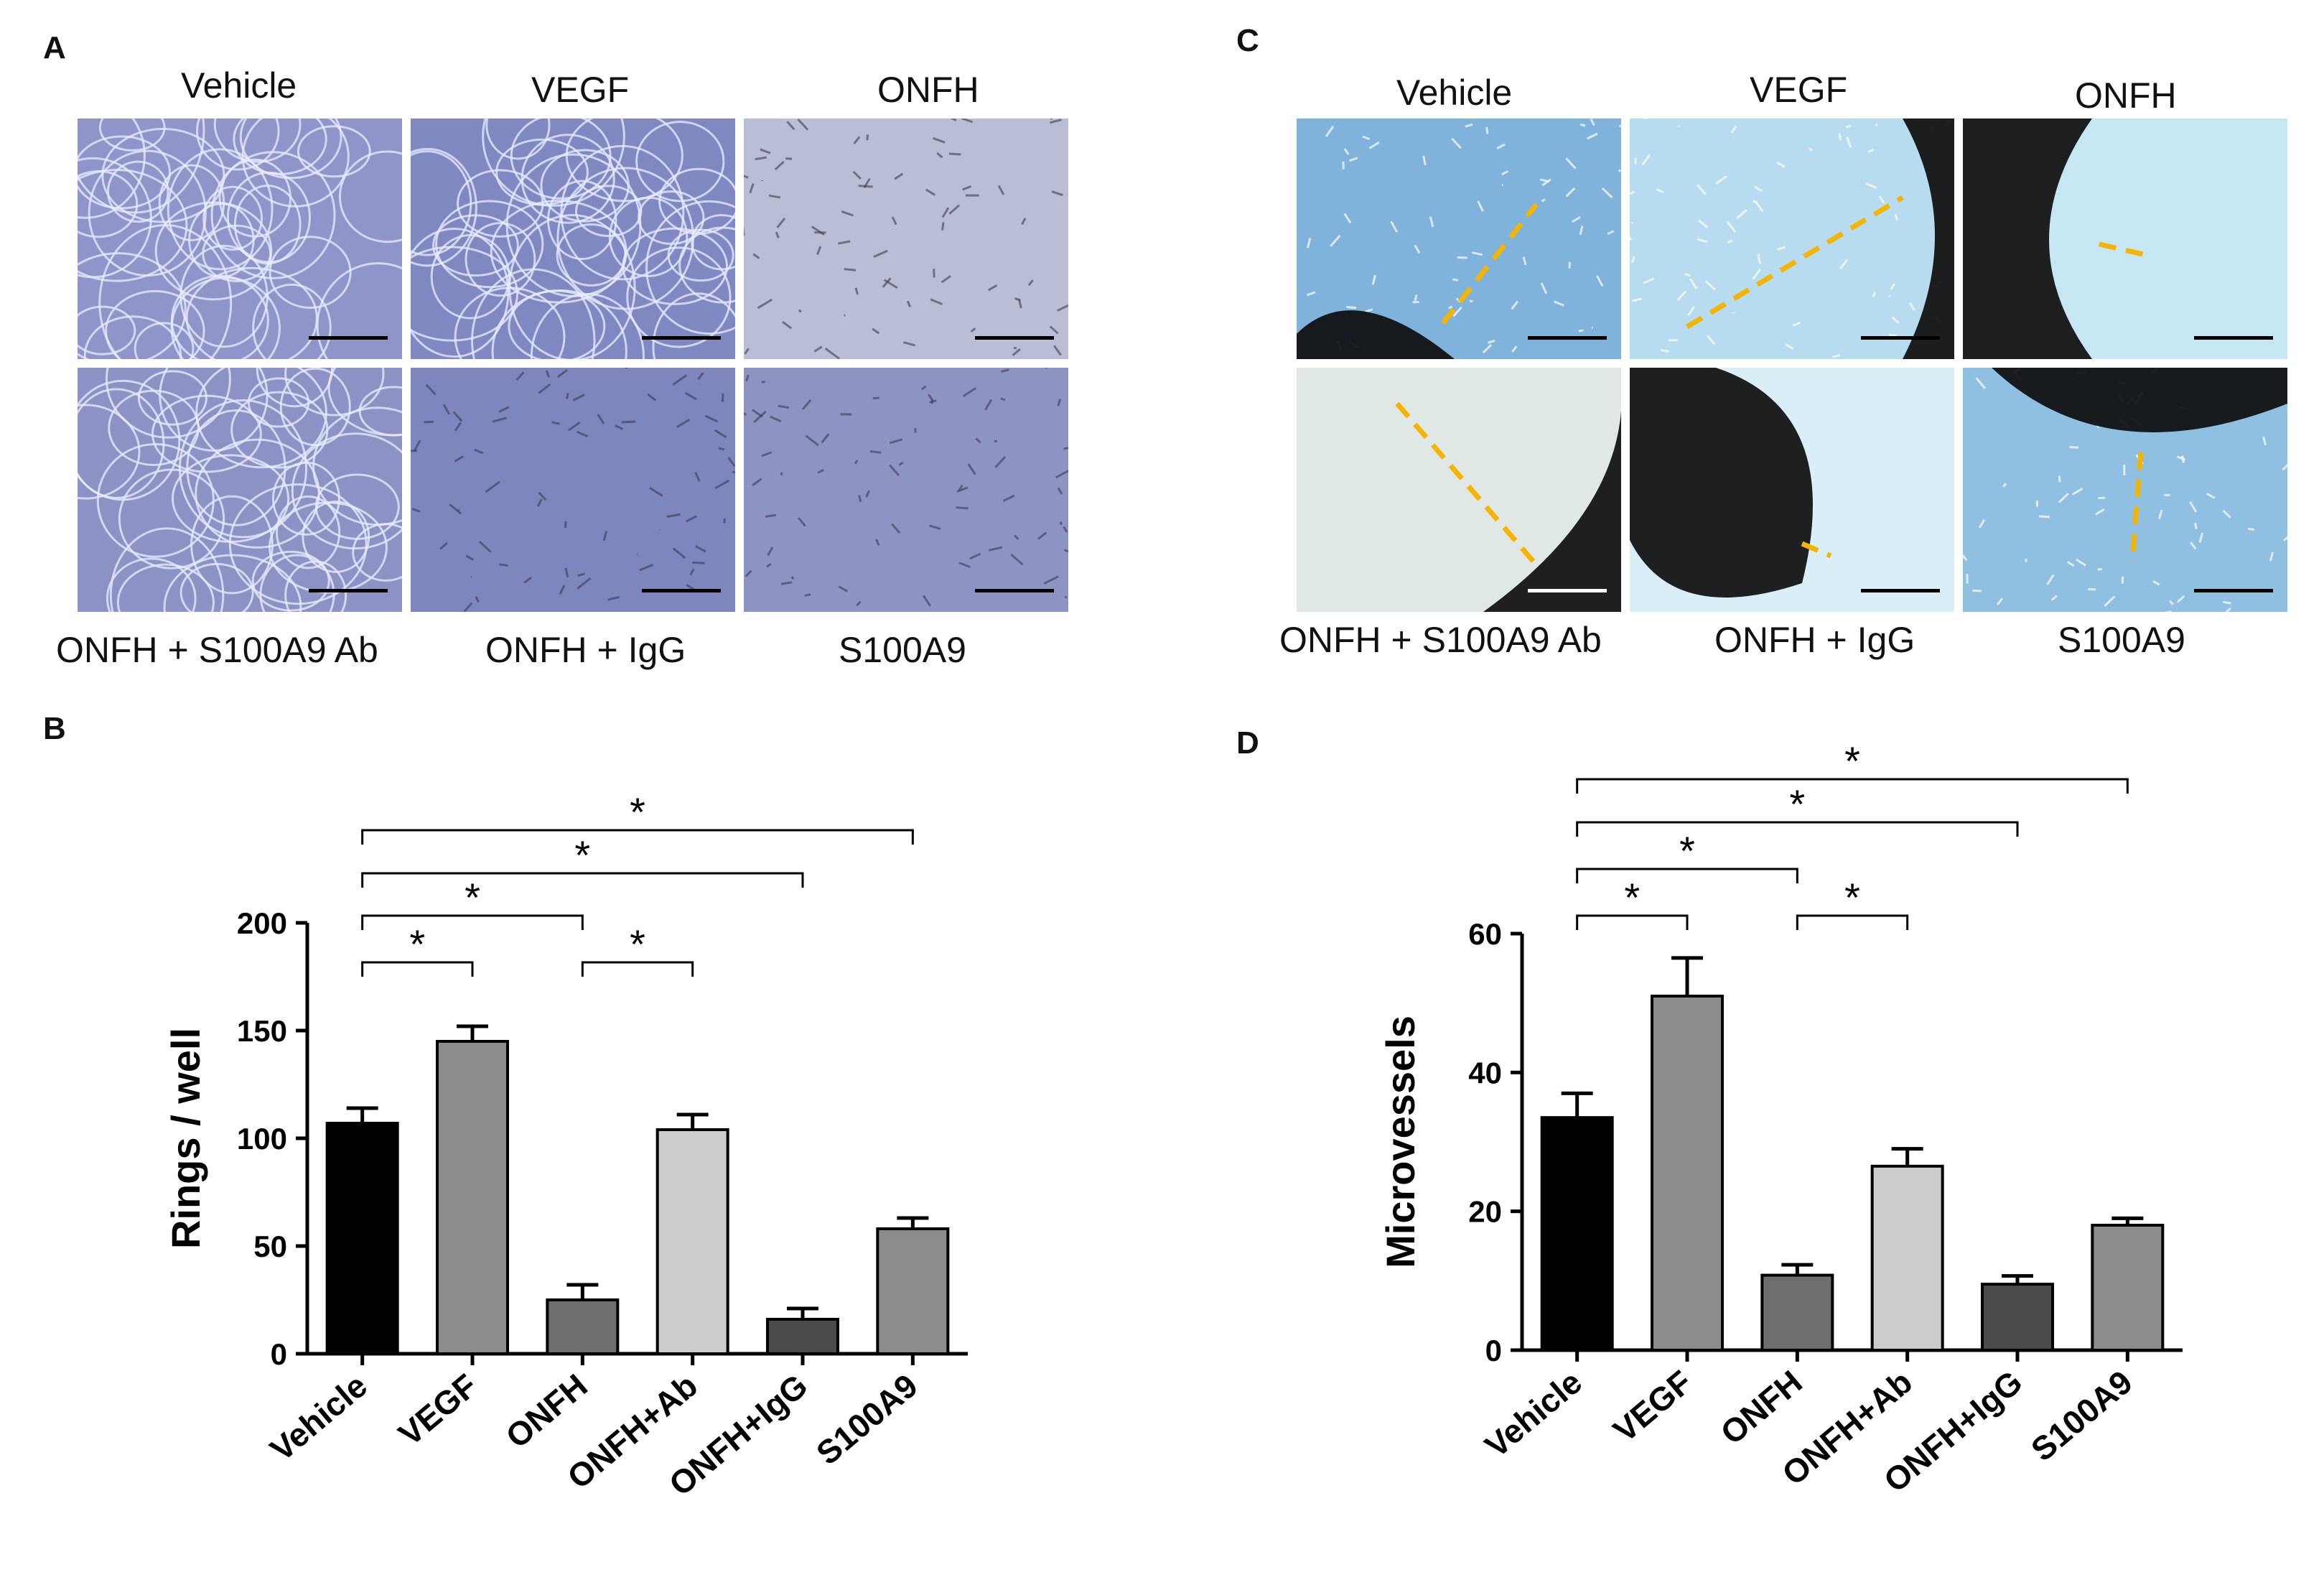 This screenshot has width=2324, height=1585. I want to click on chart-b-x-tick-label: ONFH, so click(546, 1411).